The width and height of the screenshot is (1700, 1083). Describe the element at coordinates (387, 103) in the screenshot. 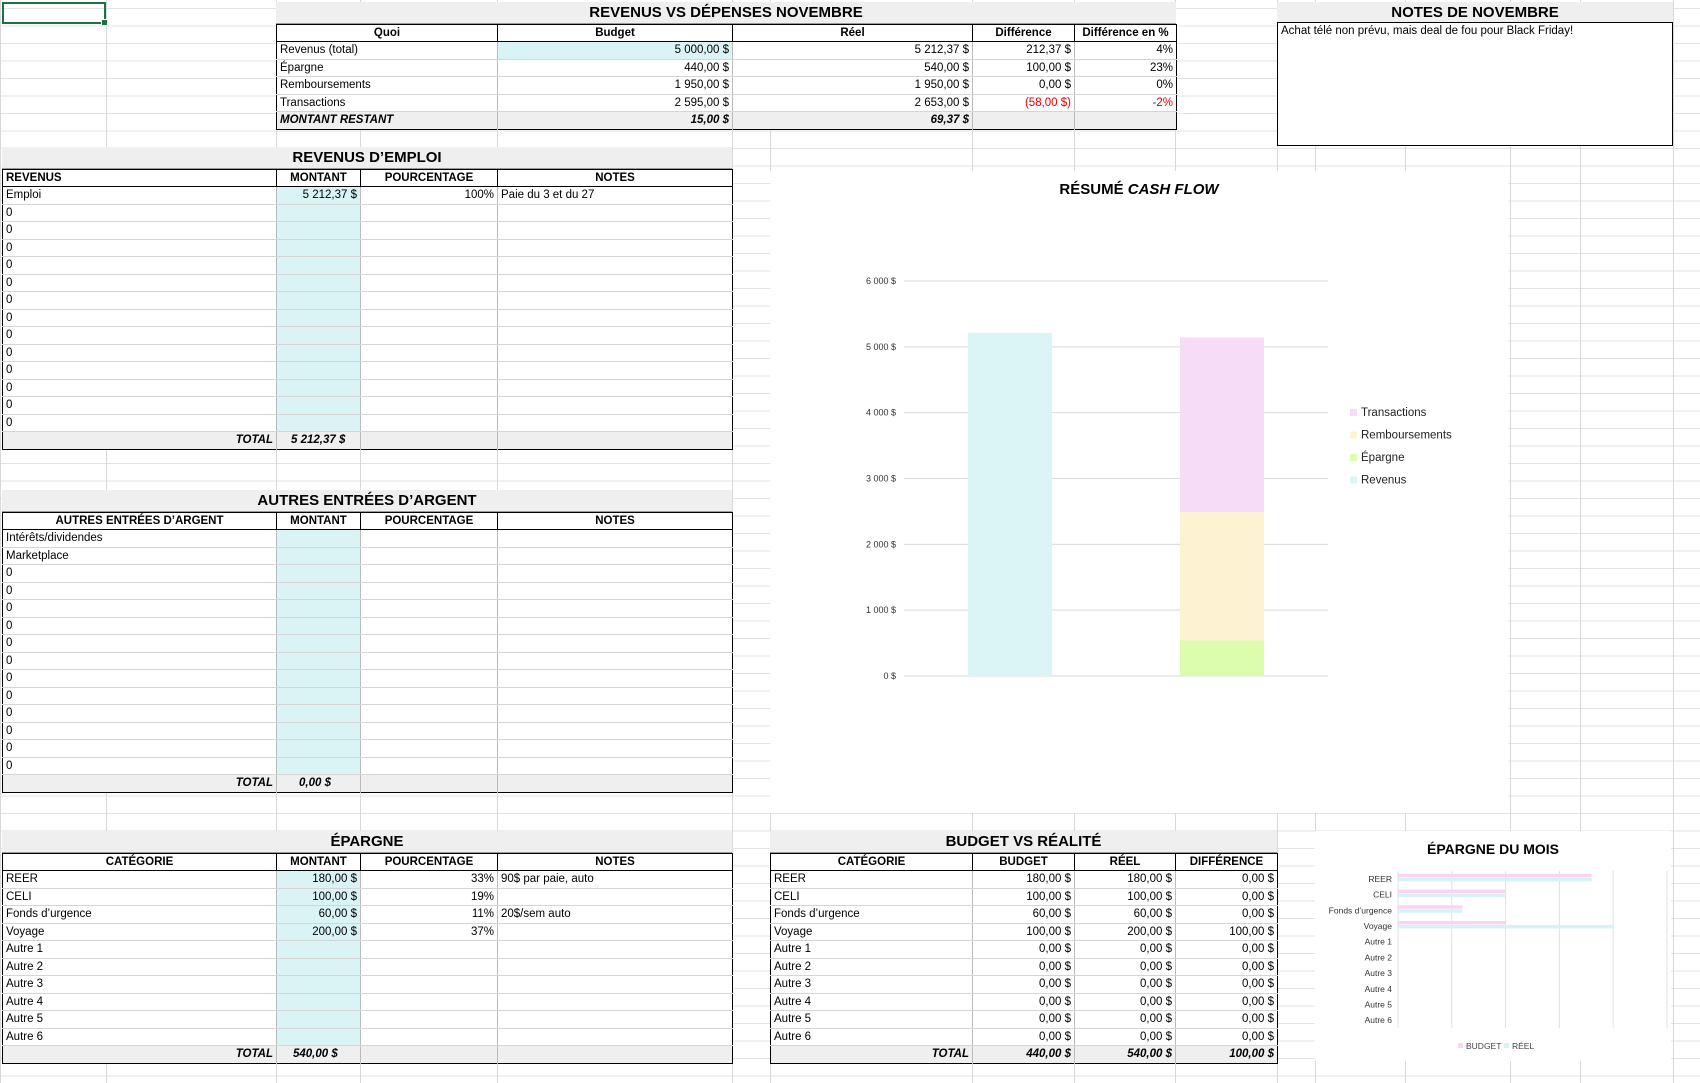

I see `cell-quoi: Transactions` at that location.